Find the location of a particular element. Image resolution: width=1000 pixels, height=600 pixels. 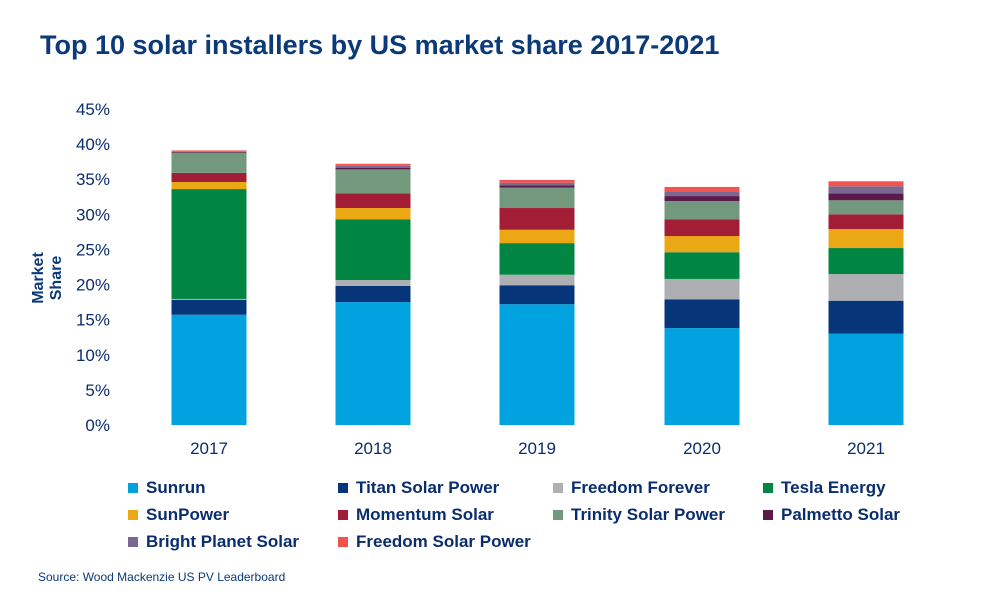

legend-item: Tesla Energy is located at coordinates (824, 488).